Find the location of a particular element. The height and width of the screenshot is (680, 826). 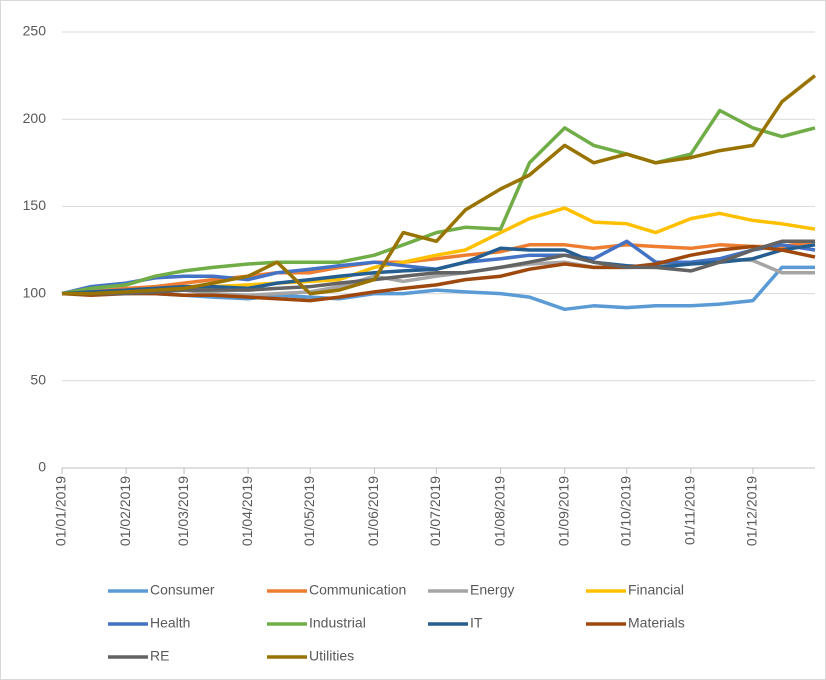

legend-label: Energy is located at coordinates (492, 590).